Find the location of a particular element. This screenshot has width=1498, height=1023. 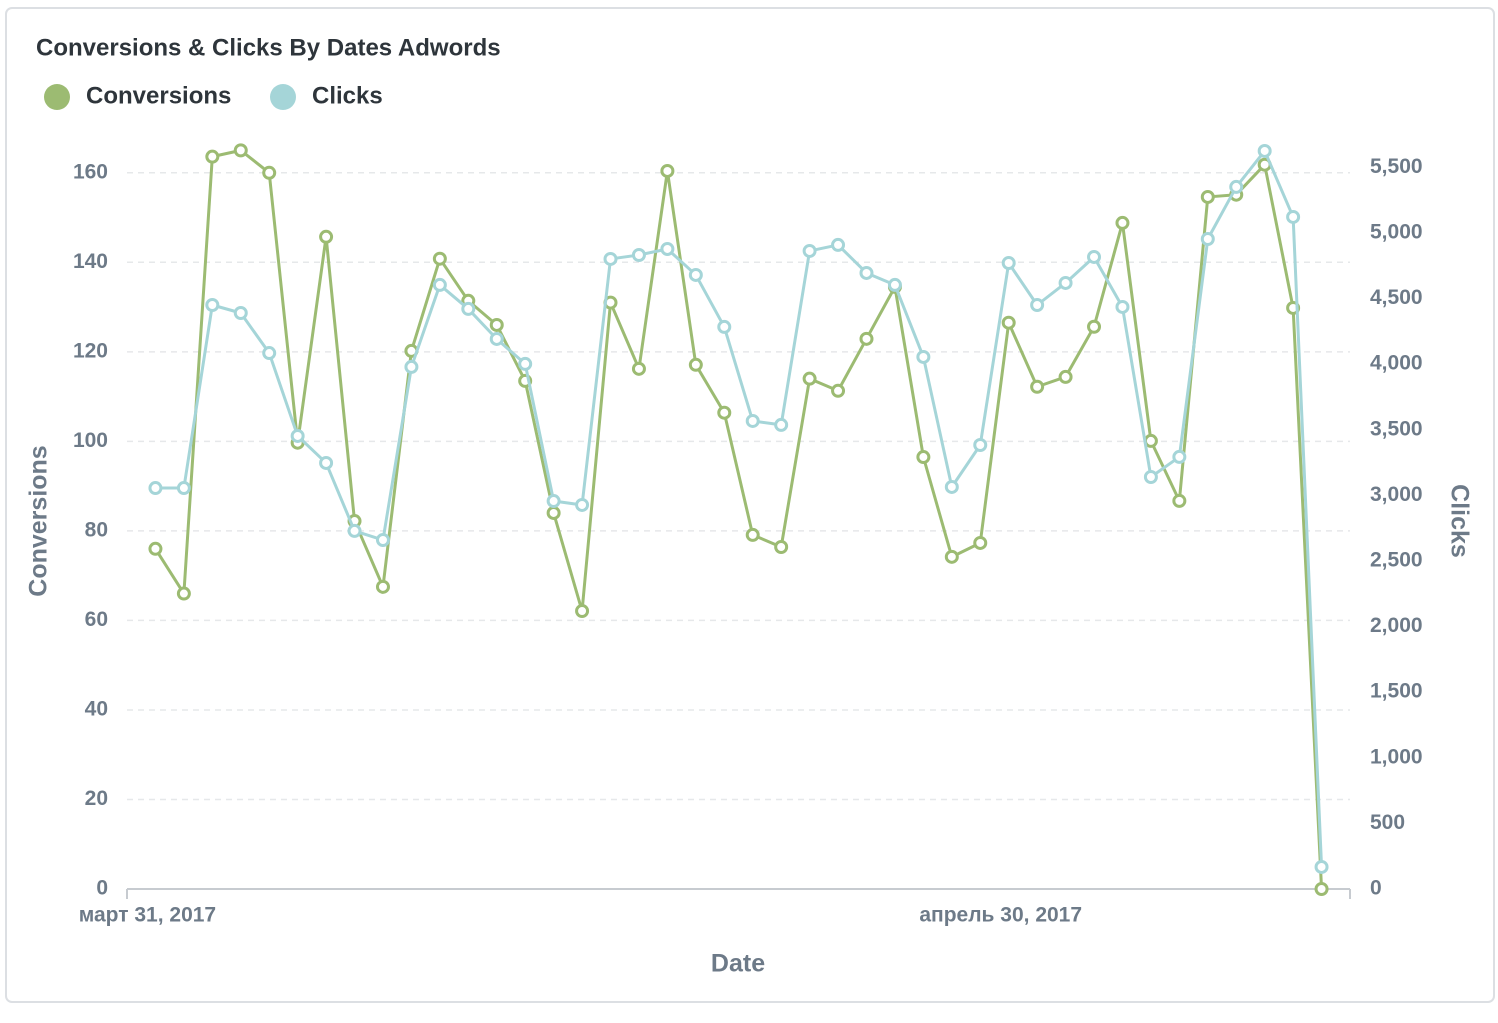

y2-tick-label: 4,000 is located at coordinates (1396, 363).